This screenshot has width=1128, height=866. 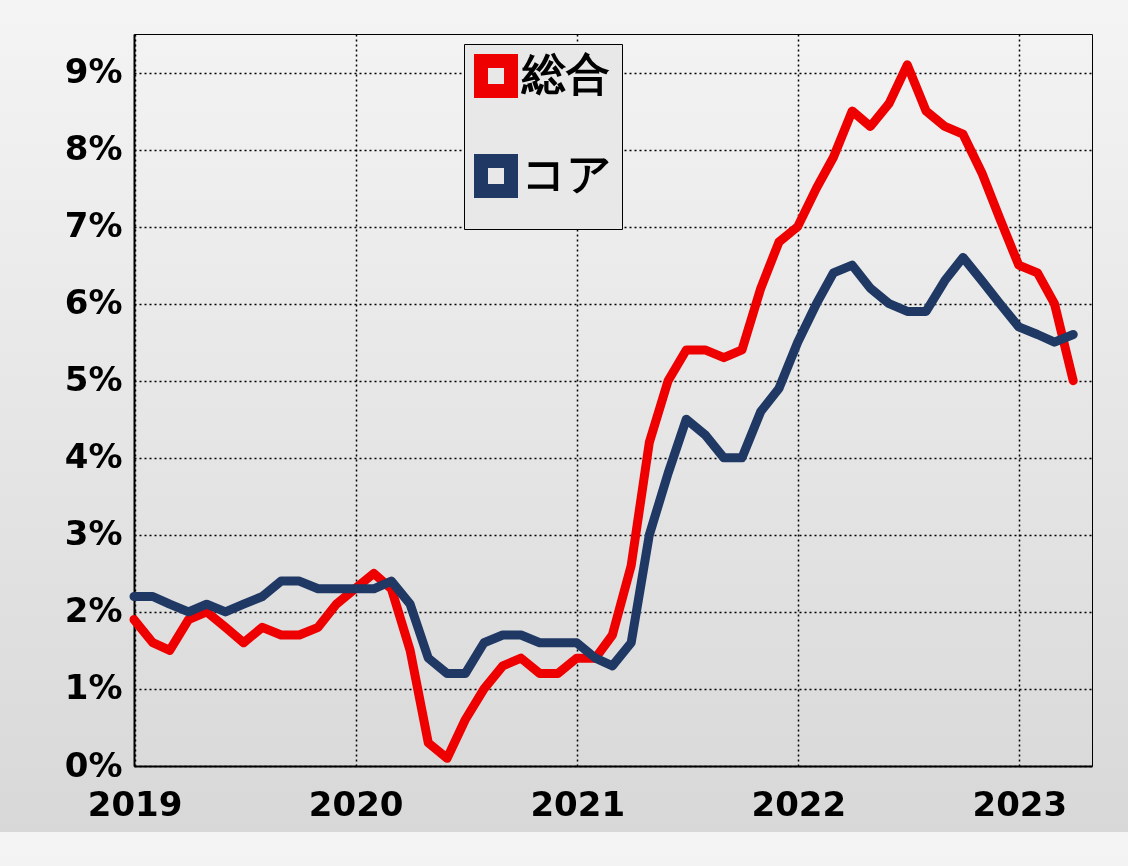 What do you see at coordinates (1020, 803) in the screenshot?
I see `x-tick-label: 2023` at bounding box center [1020, 803].